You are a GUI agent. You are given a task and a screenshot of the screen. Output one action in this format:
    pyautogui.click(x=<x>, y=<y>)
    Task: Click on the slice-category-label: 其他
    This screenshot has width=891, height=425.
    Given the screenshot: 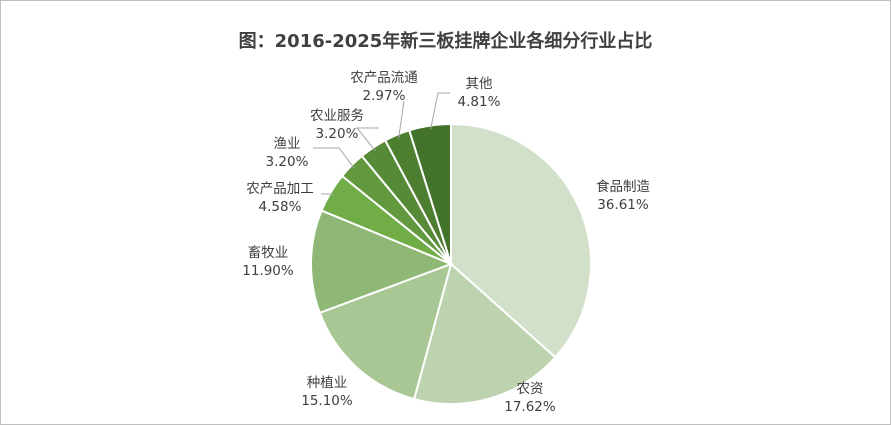 What is the action you would take?
    pyautogui.click(x=479, y=84)
    